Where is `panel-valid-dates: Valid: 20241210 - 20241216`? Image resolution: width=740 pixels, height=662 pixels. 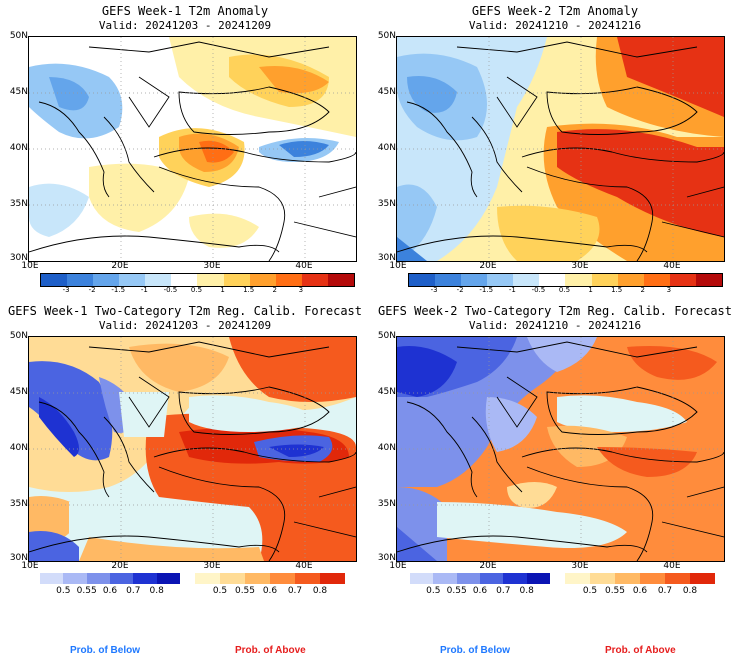
panel-valid-dates: Valid: 20241210 - 20241216 is located at coordinates (555, 325).